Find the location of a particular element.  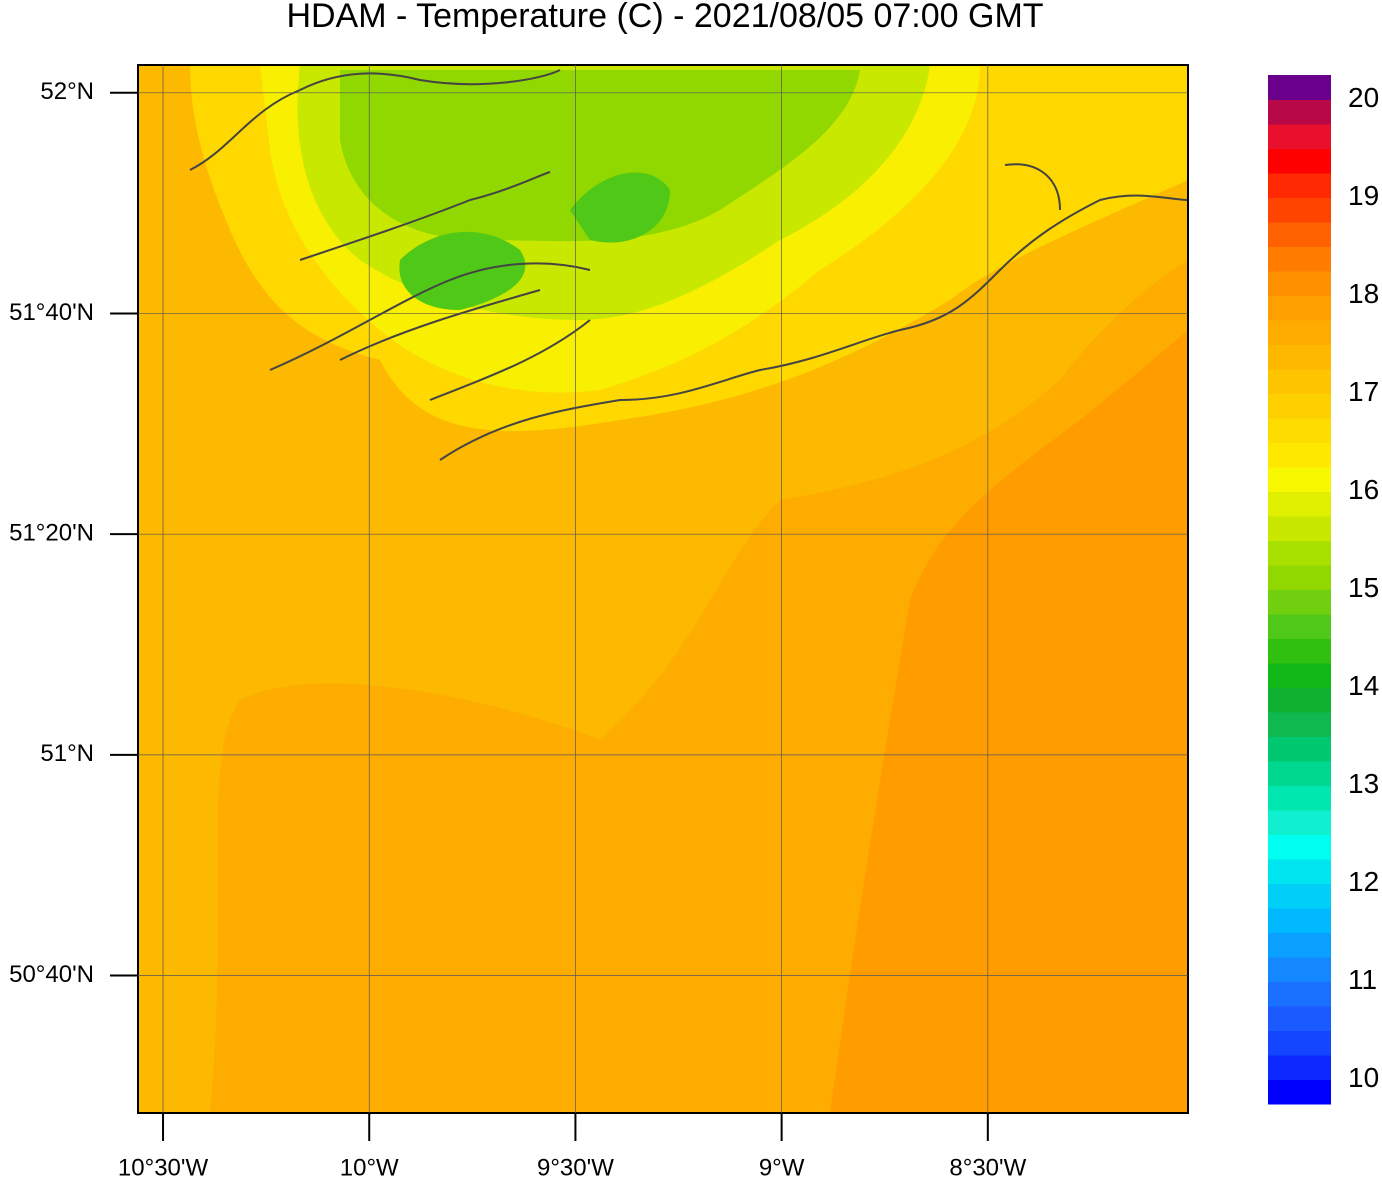

x-tick-label: 9°30'W is located at coordinates (575, 1167).